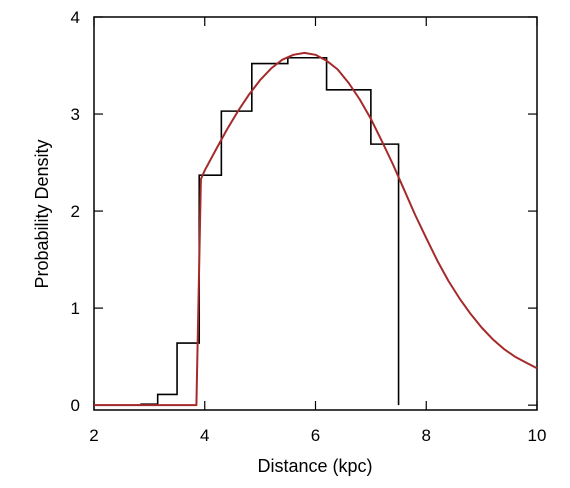 The height and width of the screenshot is (488, 570). Describe the element at coordinates (315, 435) in the screenshot. I see `x-tick-label: 6` at that location.